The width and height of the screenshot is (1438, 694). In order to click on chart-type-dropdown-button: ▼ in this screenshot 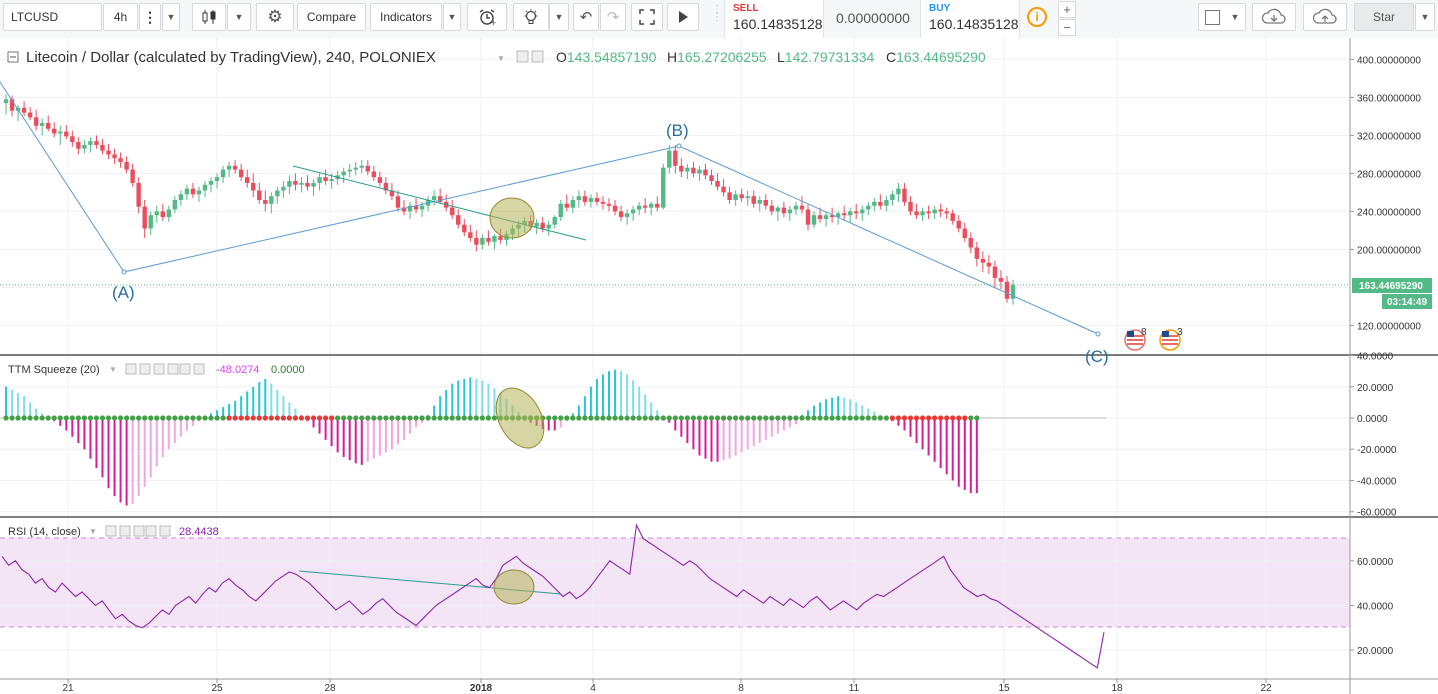, I will do `click(239, 17)`.